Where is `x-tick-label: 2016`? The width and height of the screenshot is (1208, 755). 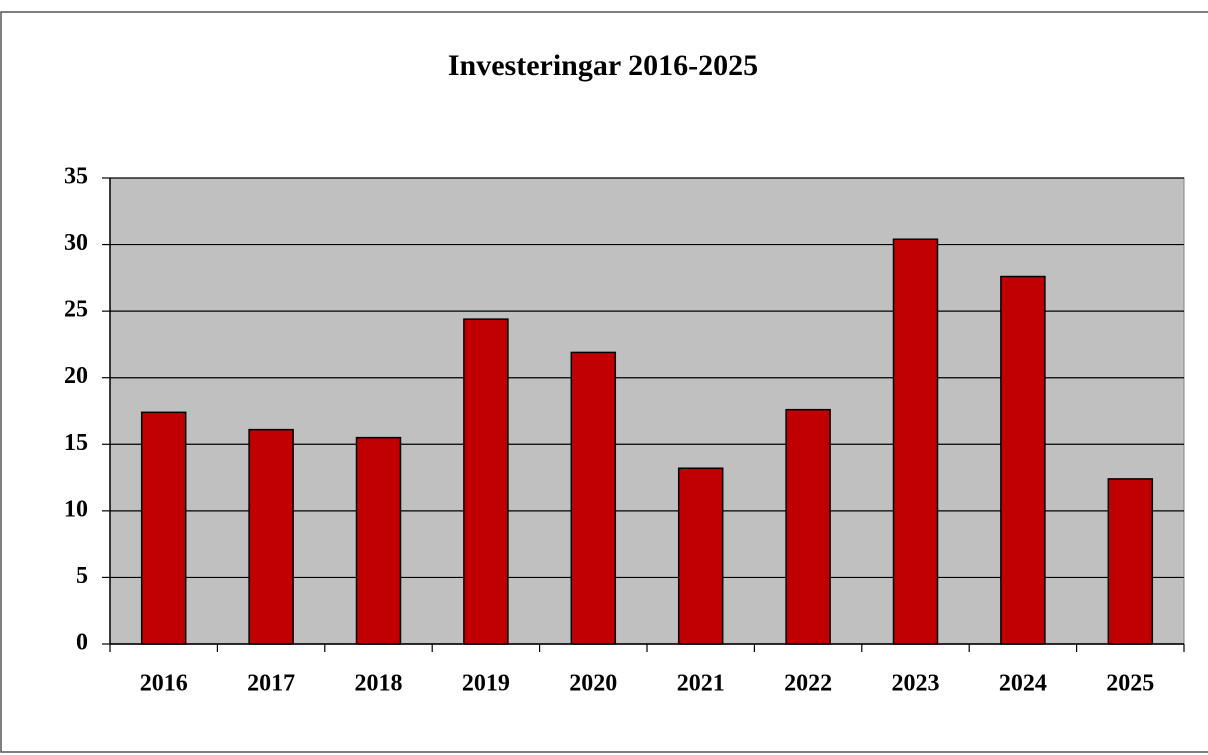 x-tick-label: 2016 is located at coordinates (164, 684).